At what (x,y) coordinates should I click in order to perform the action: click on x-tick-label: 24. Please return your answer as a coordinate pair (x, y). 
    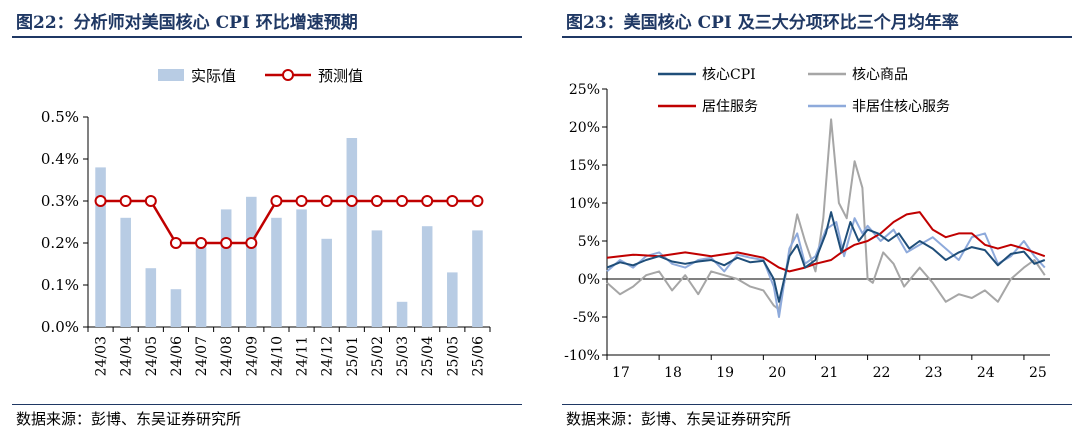
    Looking at the image, I should click on (986, 373).